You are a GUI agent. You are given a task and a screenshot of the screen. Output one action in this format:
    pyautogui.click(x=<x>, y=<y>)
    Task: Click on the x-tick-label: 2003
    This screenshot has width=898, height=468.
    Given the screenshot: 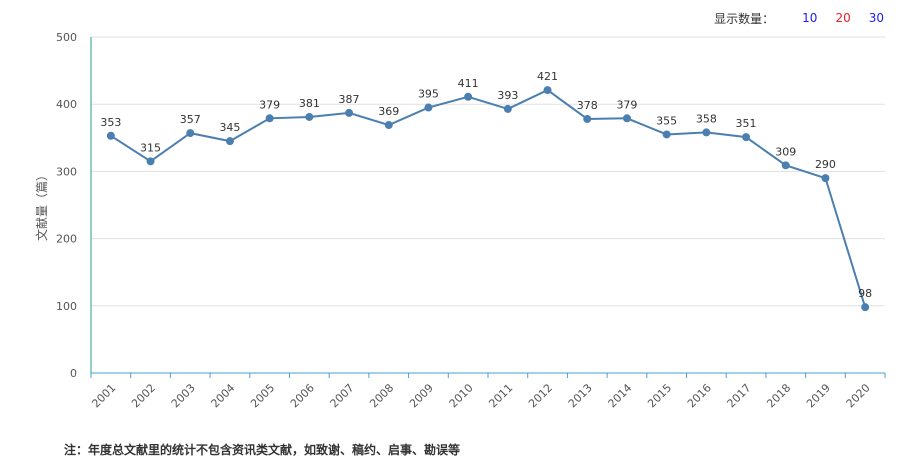 What is the action you would take?
    pyautogui.click(x=183, y=395)
    